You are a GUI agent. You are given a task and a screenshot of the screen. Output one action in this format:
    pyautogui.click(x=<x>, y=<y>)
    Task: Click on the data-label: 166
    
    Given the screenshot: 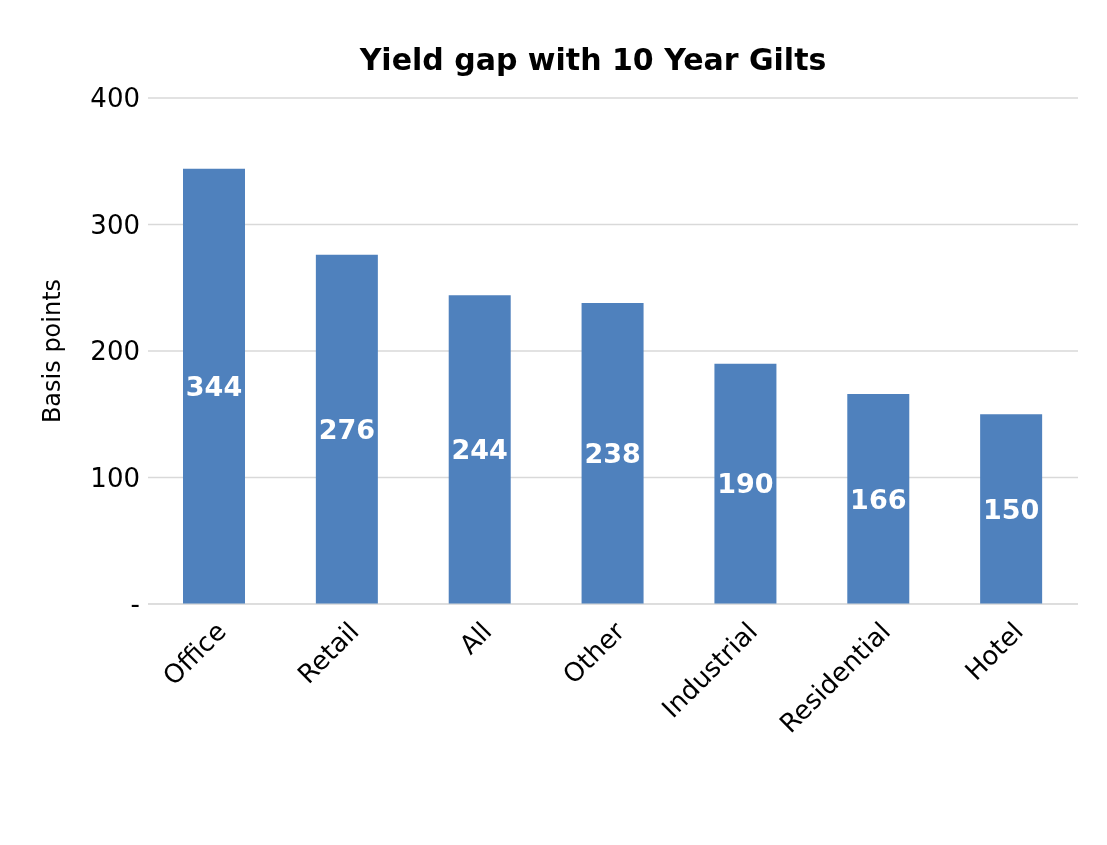 What is the action you would take?
    pyautogui.click(x=878, y=499)
    